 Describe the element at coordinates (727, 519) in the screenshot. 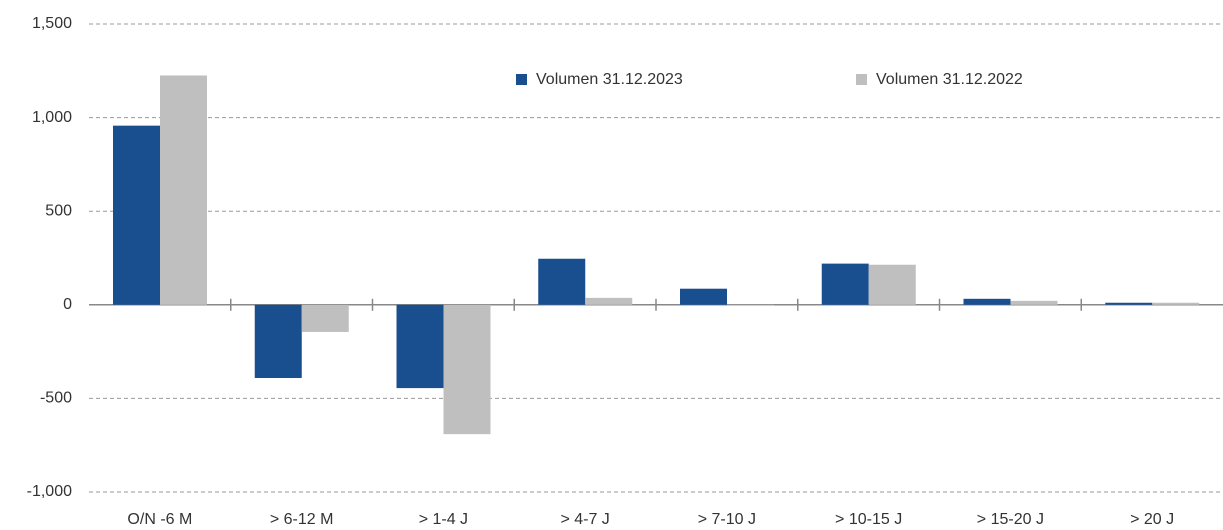

I see `x-tick-label: > 7-10 J` at that location.